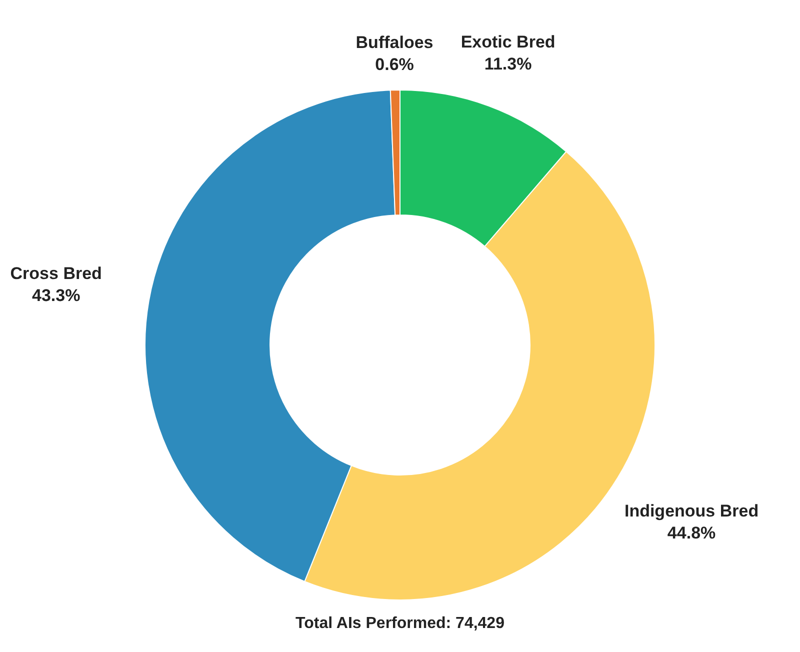  What do you see at coordinates (400, 623) in the screenshot?
I see `text: Total AIs Performed: 74,429` at bounding box center [400, 623].